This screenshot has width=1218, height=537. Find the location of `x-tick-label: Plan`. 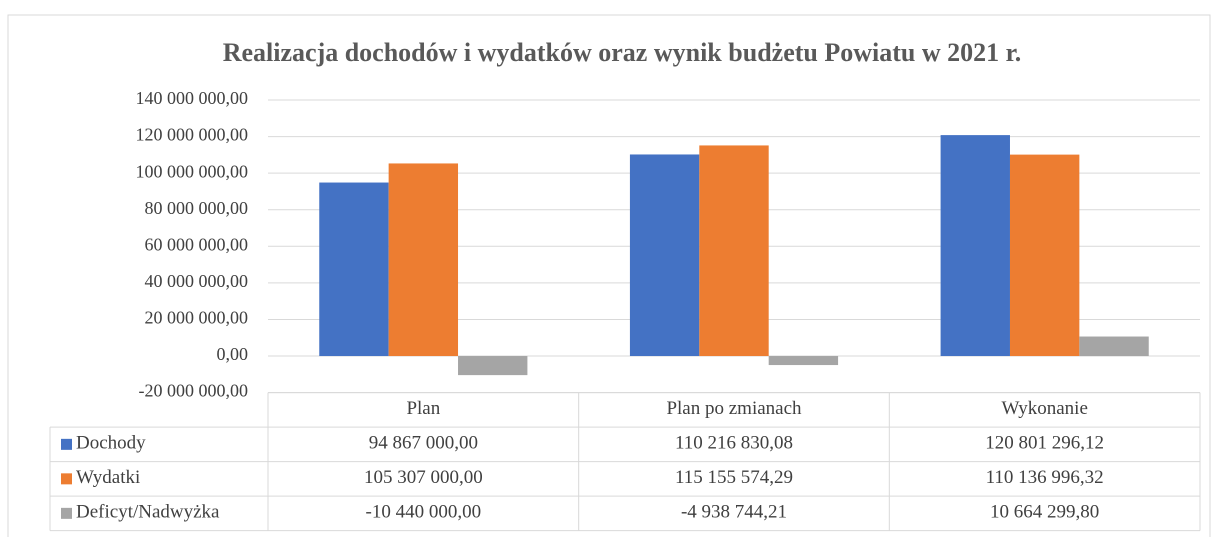

x-tick-label: Plan is located at coordinates (423, 408).